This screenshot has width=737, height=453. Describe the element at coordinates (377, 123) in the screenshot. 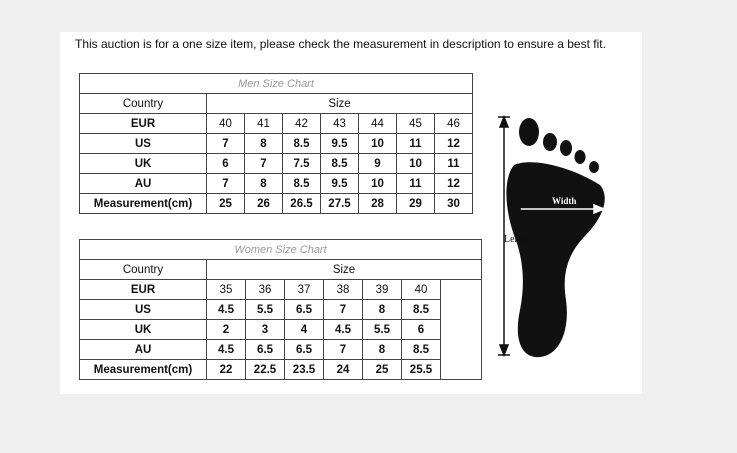

I see `size-cell: 44` at that location.